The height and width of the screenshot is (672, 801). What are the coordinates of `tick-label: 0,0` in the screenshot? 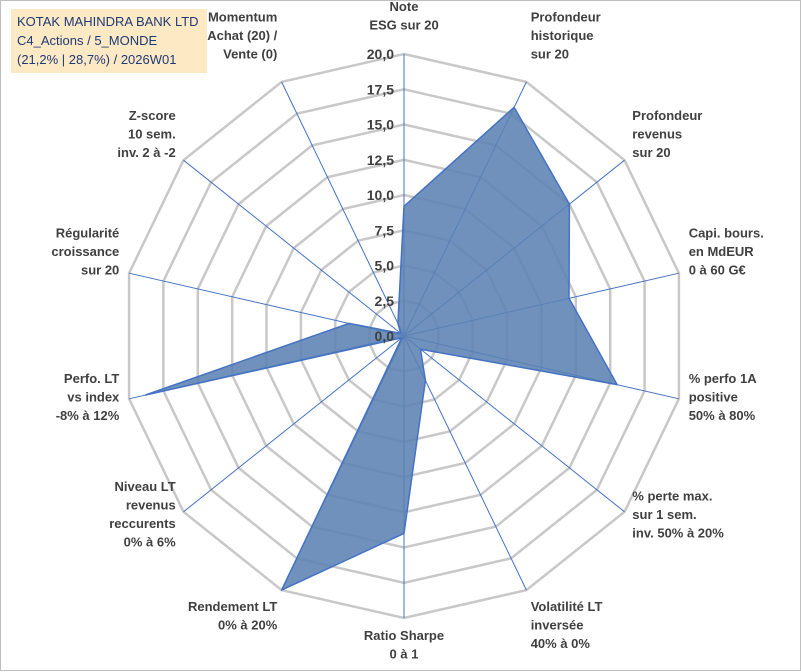 It's located at (385, 336).